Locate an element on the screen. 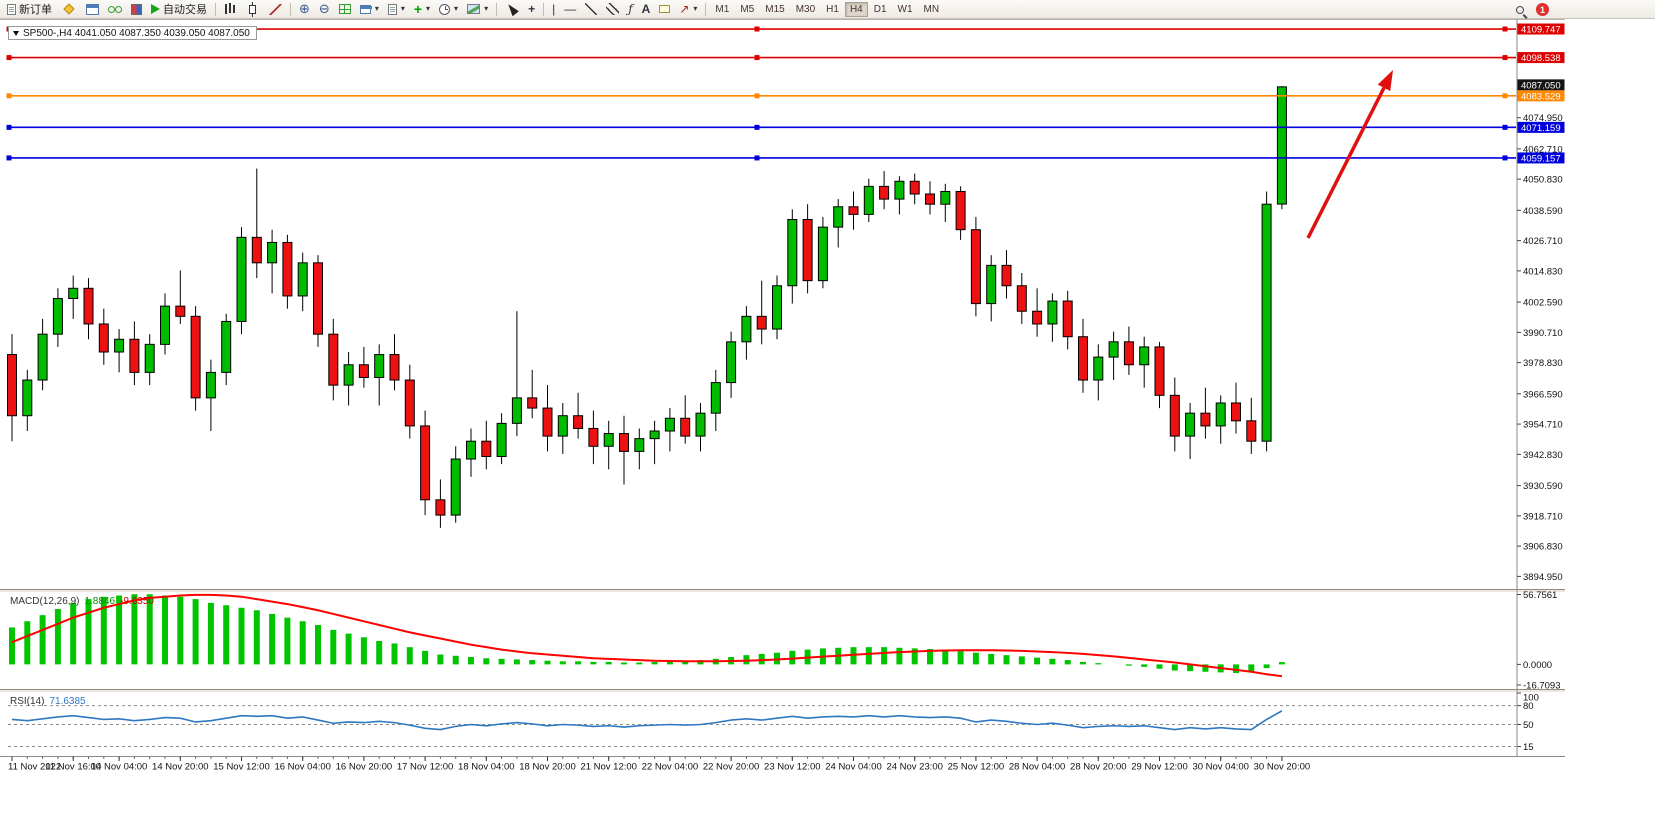 The height and width of the screenshot is (822, 1655). metaeditor-button is located at coordinates (69, 9).